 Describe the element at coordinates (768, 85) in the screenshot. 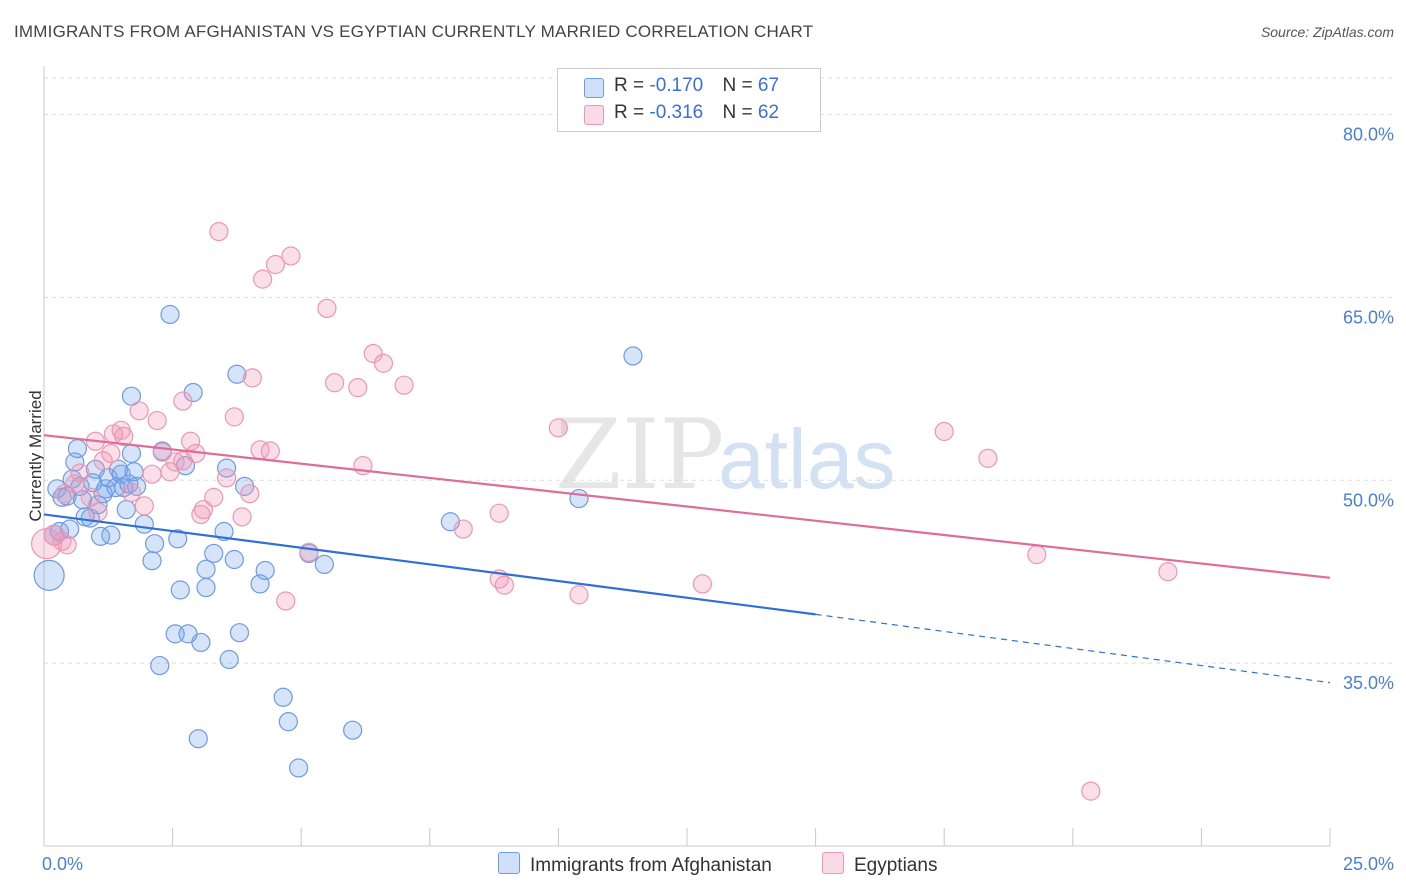

I see `n-value: 67` at that location.